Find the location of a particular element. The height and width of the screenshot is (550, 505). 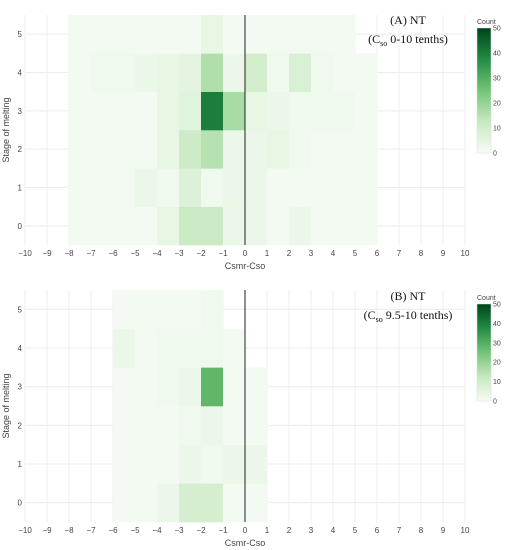

x-tick-label: −8 is located at coordinates (69, 253).